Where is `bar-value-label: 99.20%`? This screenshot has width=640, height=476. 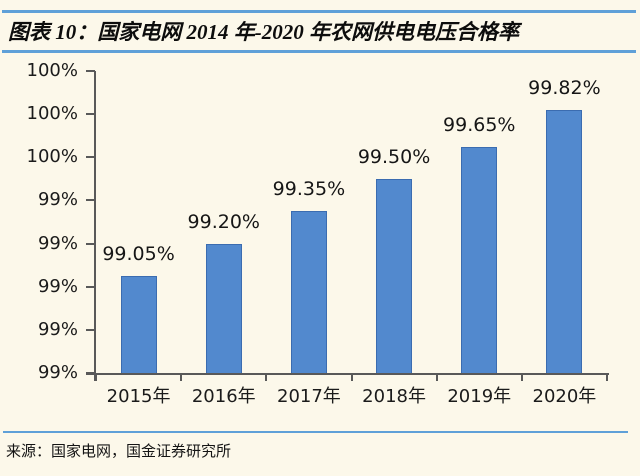
bar-value-label: 99.20% is located at coordinates (223, 221).